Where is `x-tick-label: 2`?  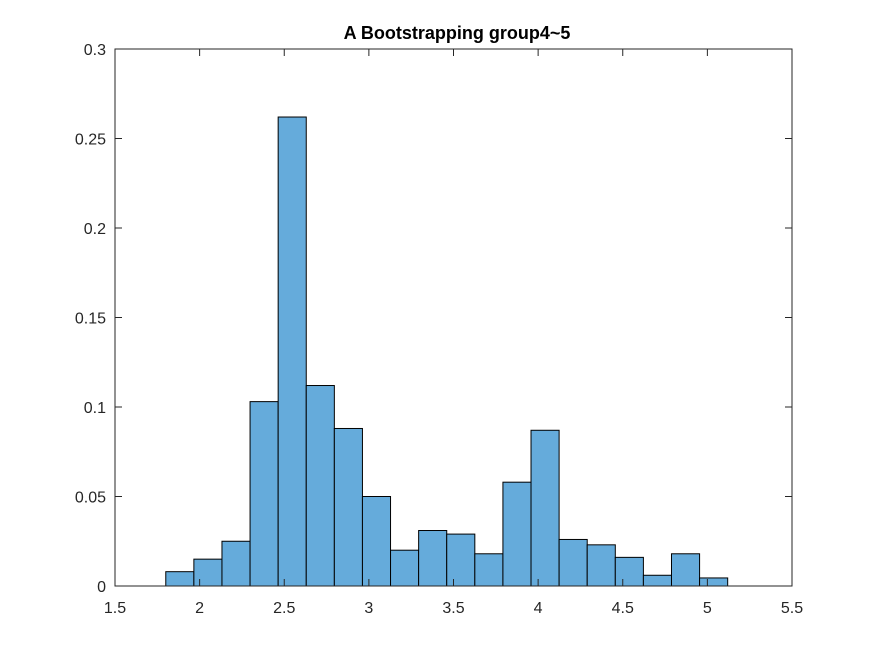 x-tick-label: 2 is located at coordinates (199, 608).